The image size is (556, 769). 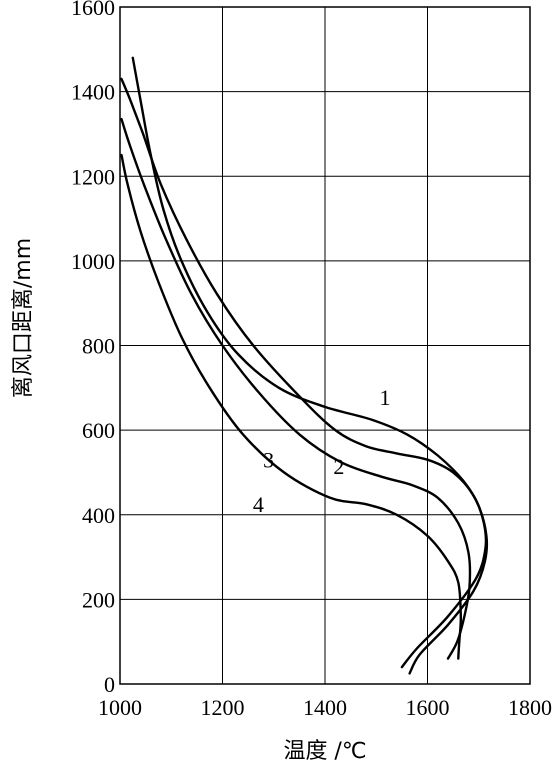 What do you see at coordinates (428, 707) in the screenshot?
I see `x-tick-label: 1600` at bounding box center [428, 707].